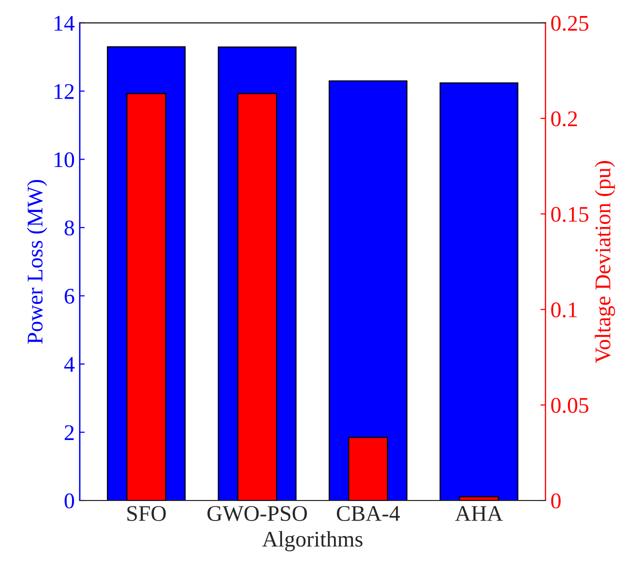 This screenshot has width=638, height=572. Describe the element at coordinates (69, 364) in the screenshot. I see `y-tick-label: 4` at that location.